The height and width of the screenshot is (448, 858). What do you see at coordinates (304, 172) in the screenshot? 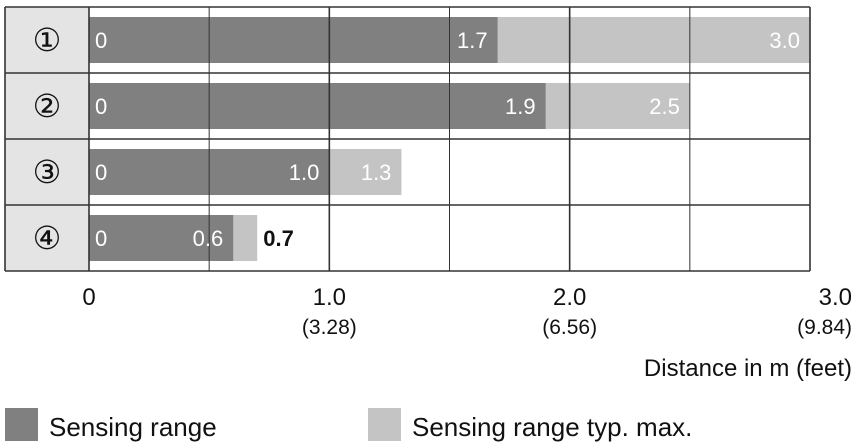
I see `bar-range-value-label: 1.0` at bounding box center [304, 172].